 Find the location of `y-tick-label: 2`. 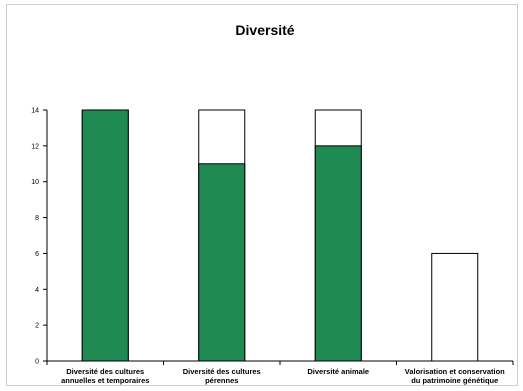

y-tick-label: 2 is located at coordinates (37, 326).